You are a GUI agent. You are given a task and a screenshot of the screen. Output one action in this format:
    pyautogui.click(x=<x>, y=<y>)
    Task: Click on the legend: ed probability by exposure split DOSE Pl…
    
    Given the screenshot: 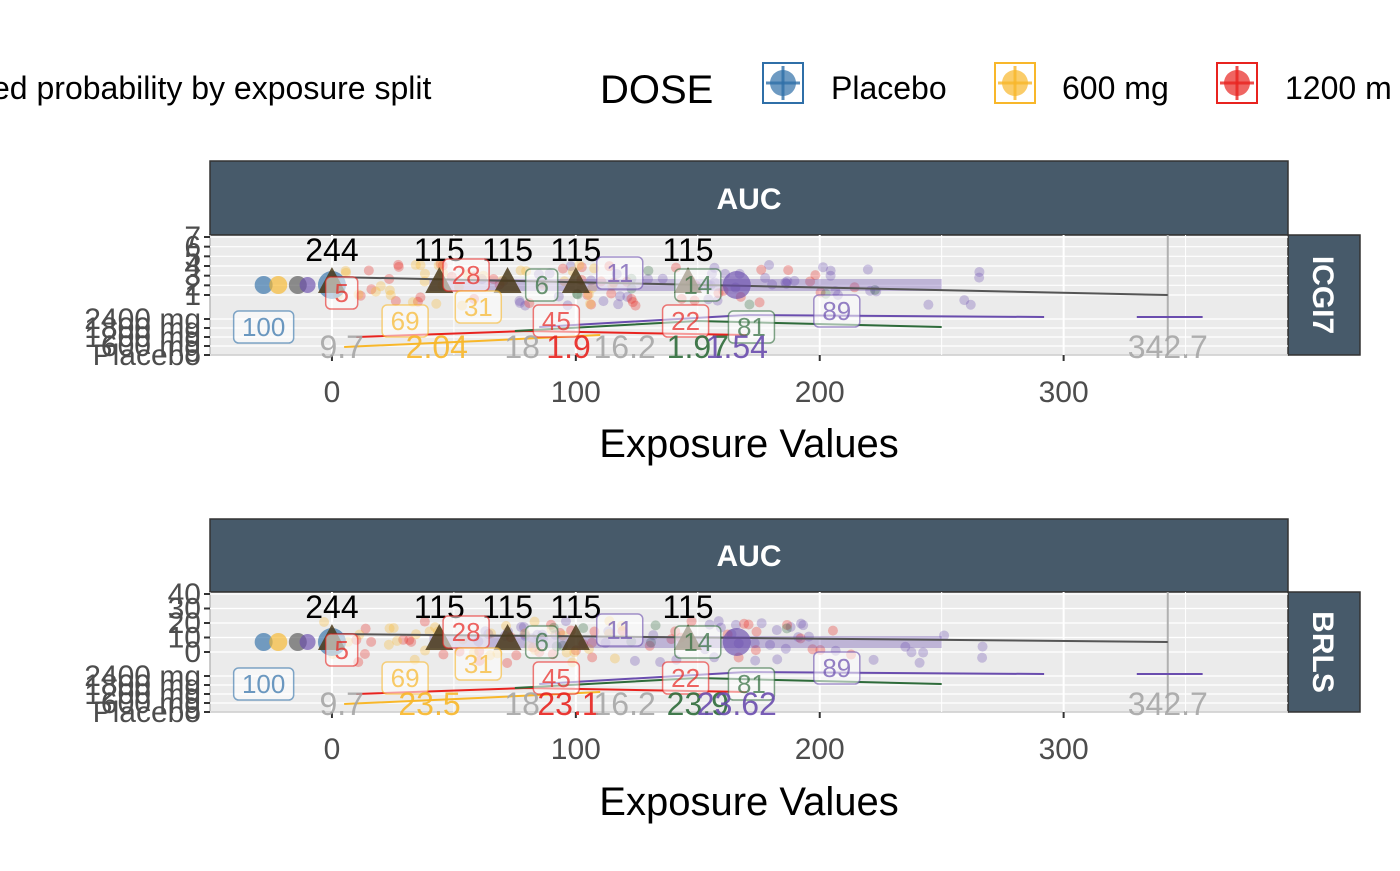 What is the action you would take?
    pyautogui.click(x=696, y=87)
    